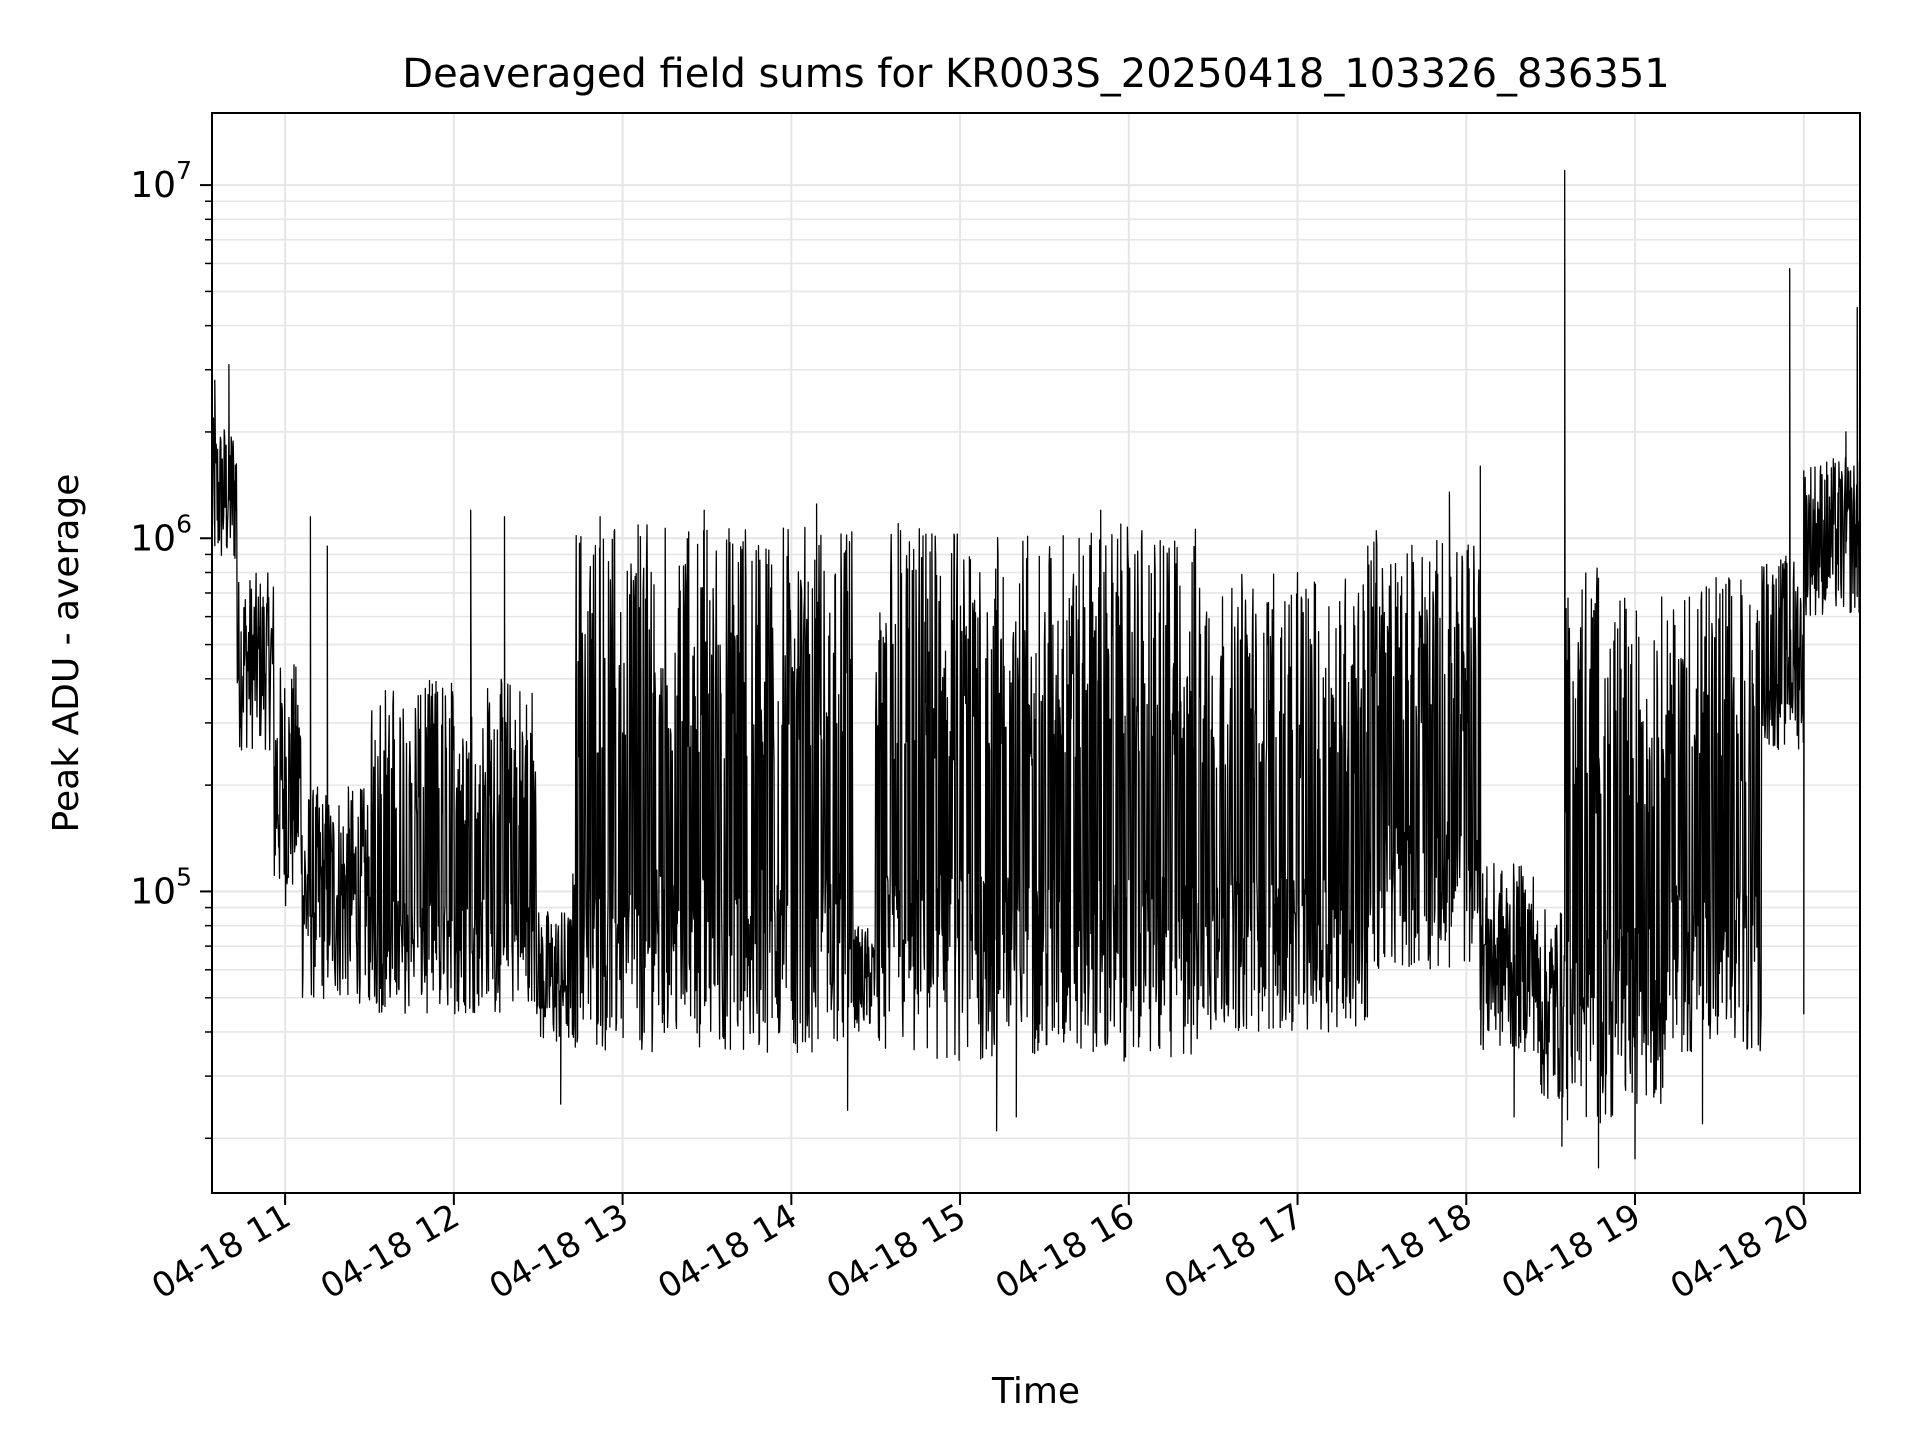 The image size is (1920, 1444). I want to click on y-tick-label: 10⁷, so click(161, 181).